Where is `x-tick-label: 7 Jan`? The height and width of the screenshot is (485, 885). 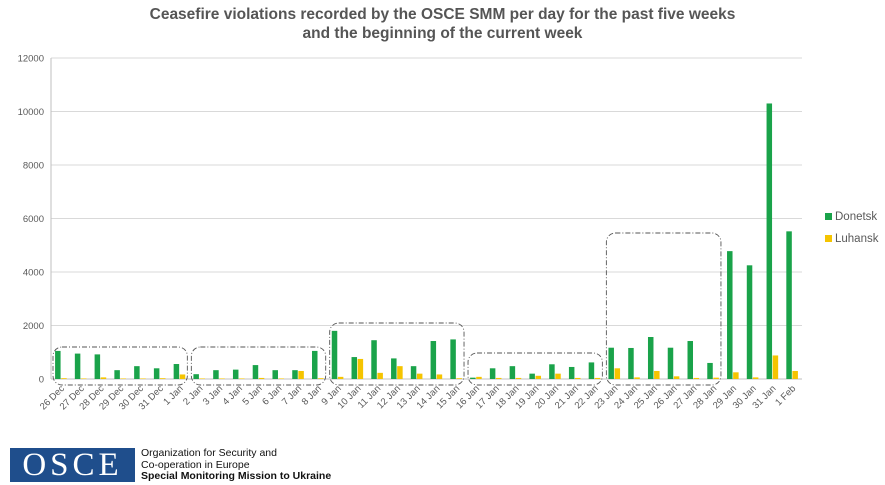
x-tick-label: 7 Jan is located at coordinates (292, 395).